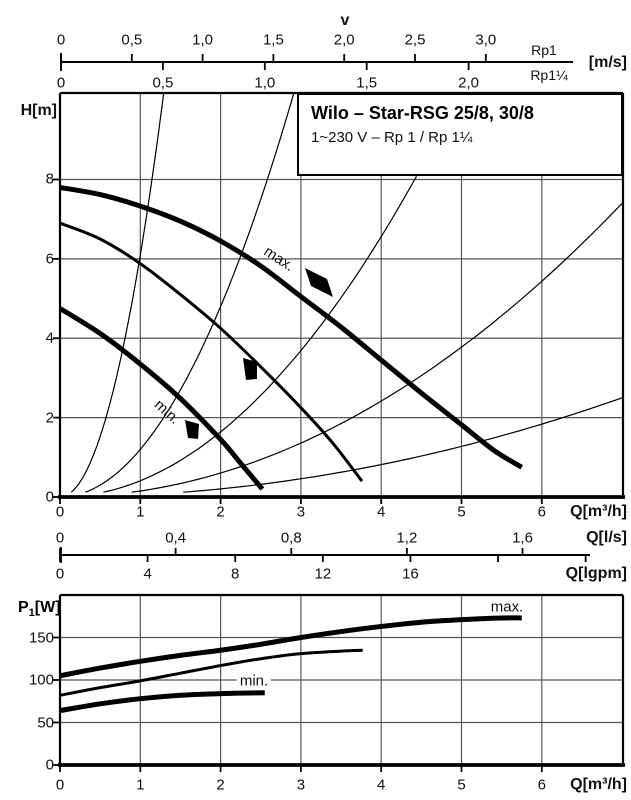  I want to click on power-x-tick-label: 1, so click(140, 785).